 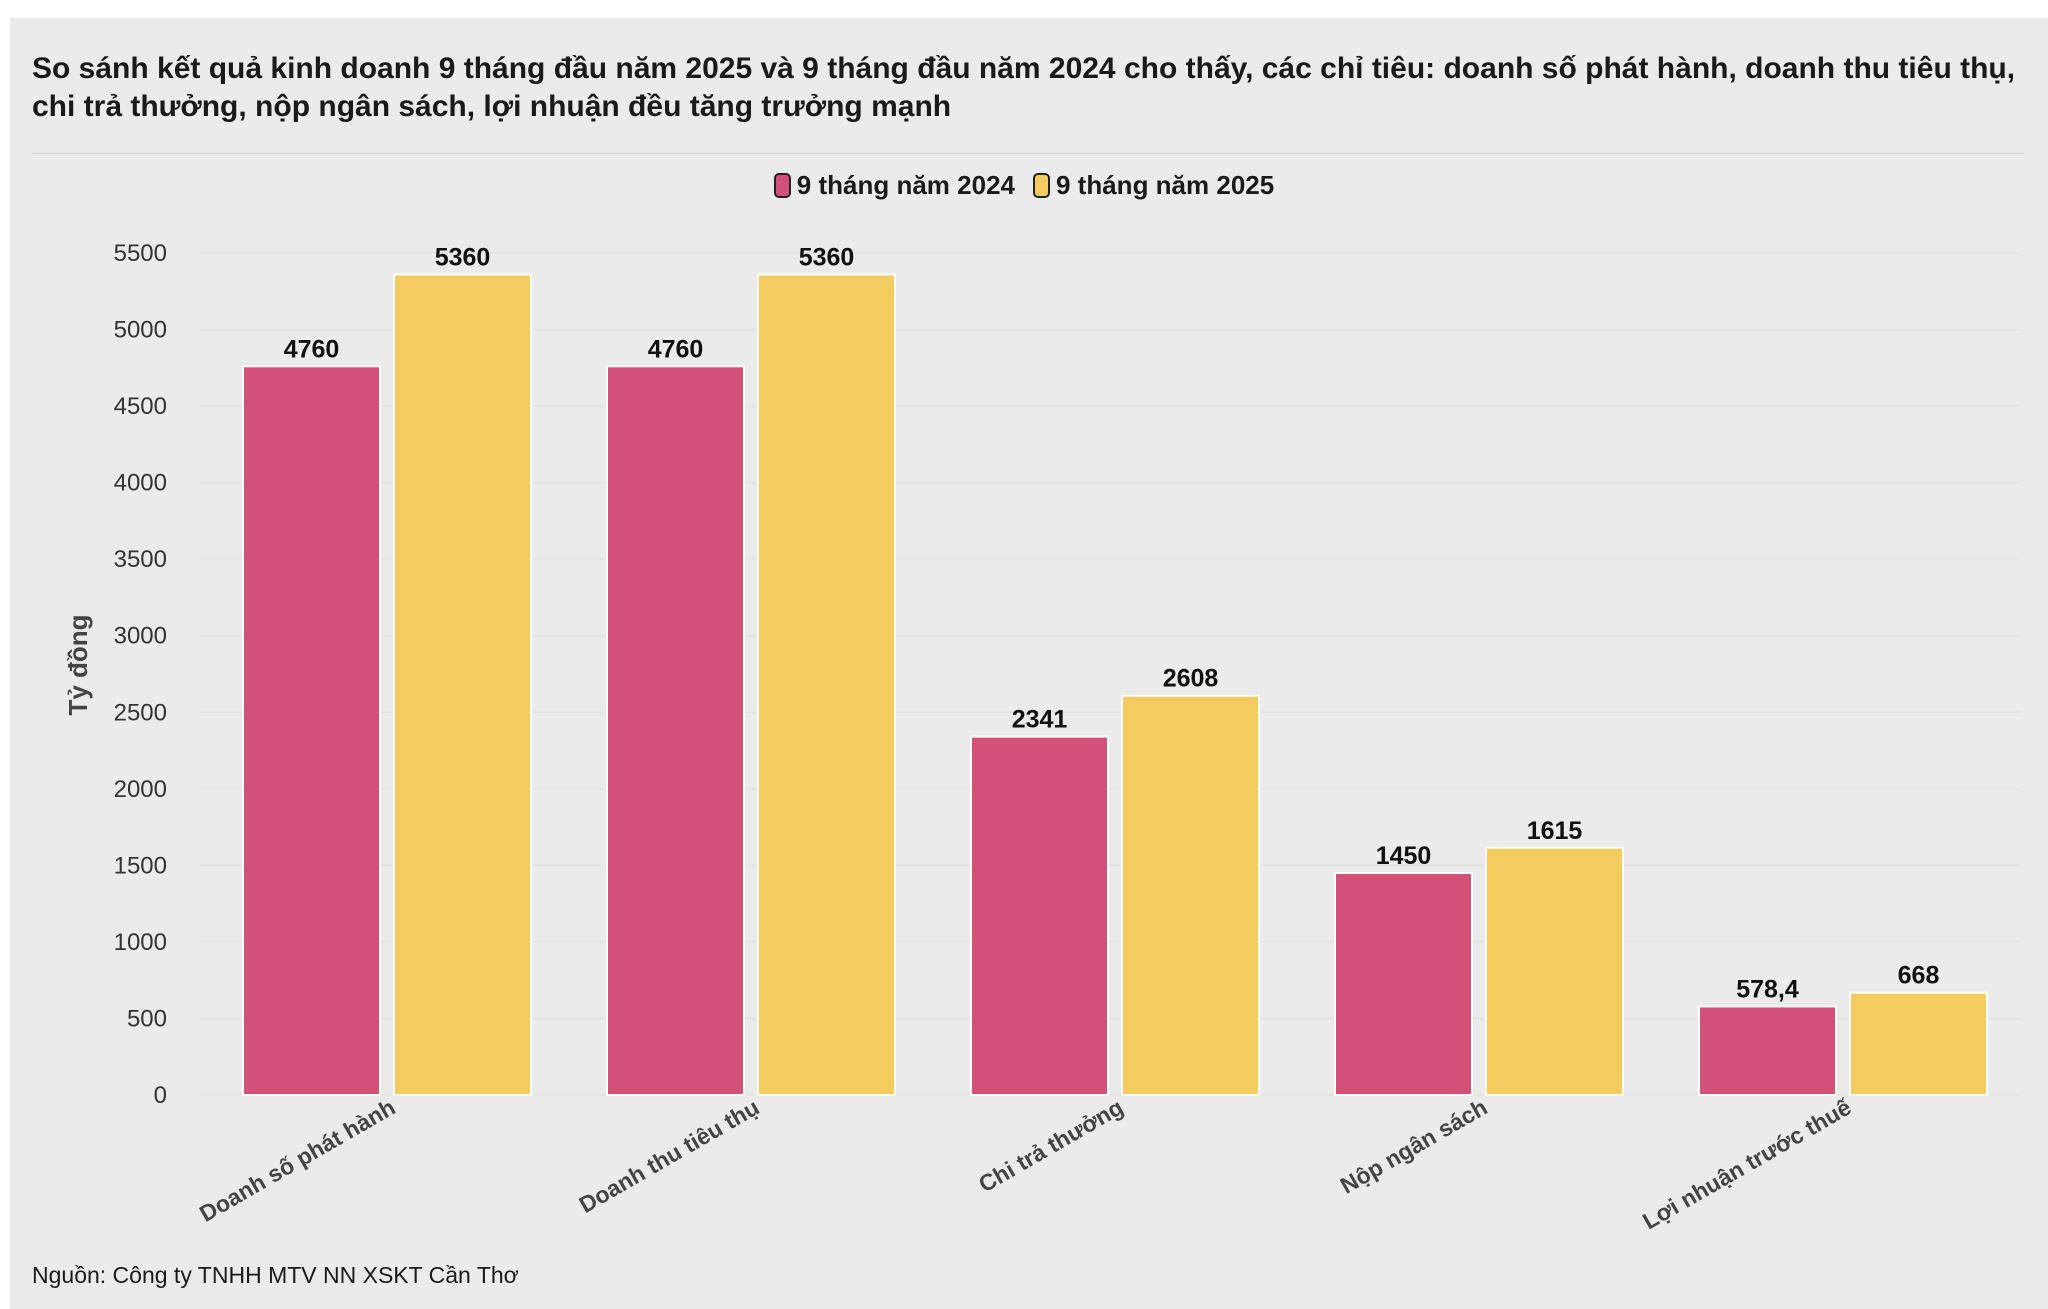 I want to click on data-label: 2341, so click(x=1040, y=720).